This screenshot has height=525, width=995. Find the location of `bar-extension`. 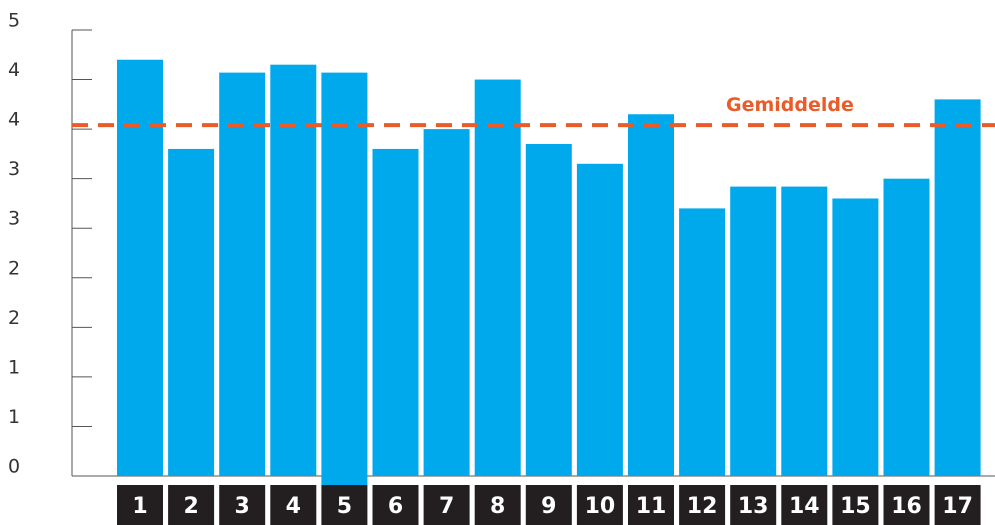

bar-extension is located at coordinates (344, 480).